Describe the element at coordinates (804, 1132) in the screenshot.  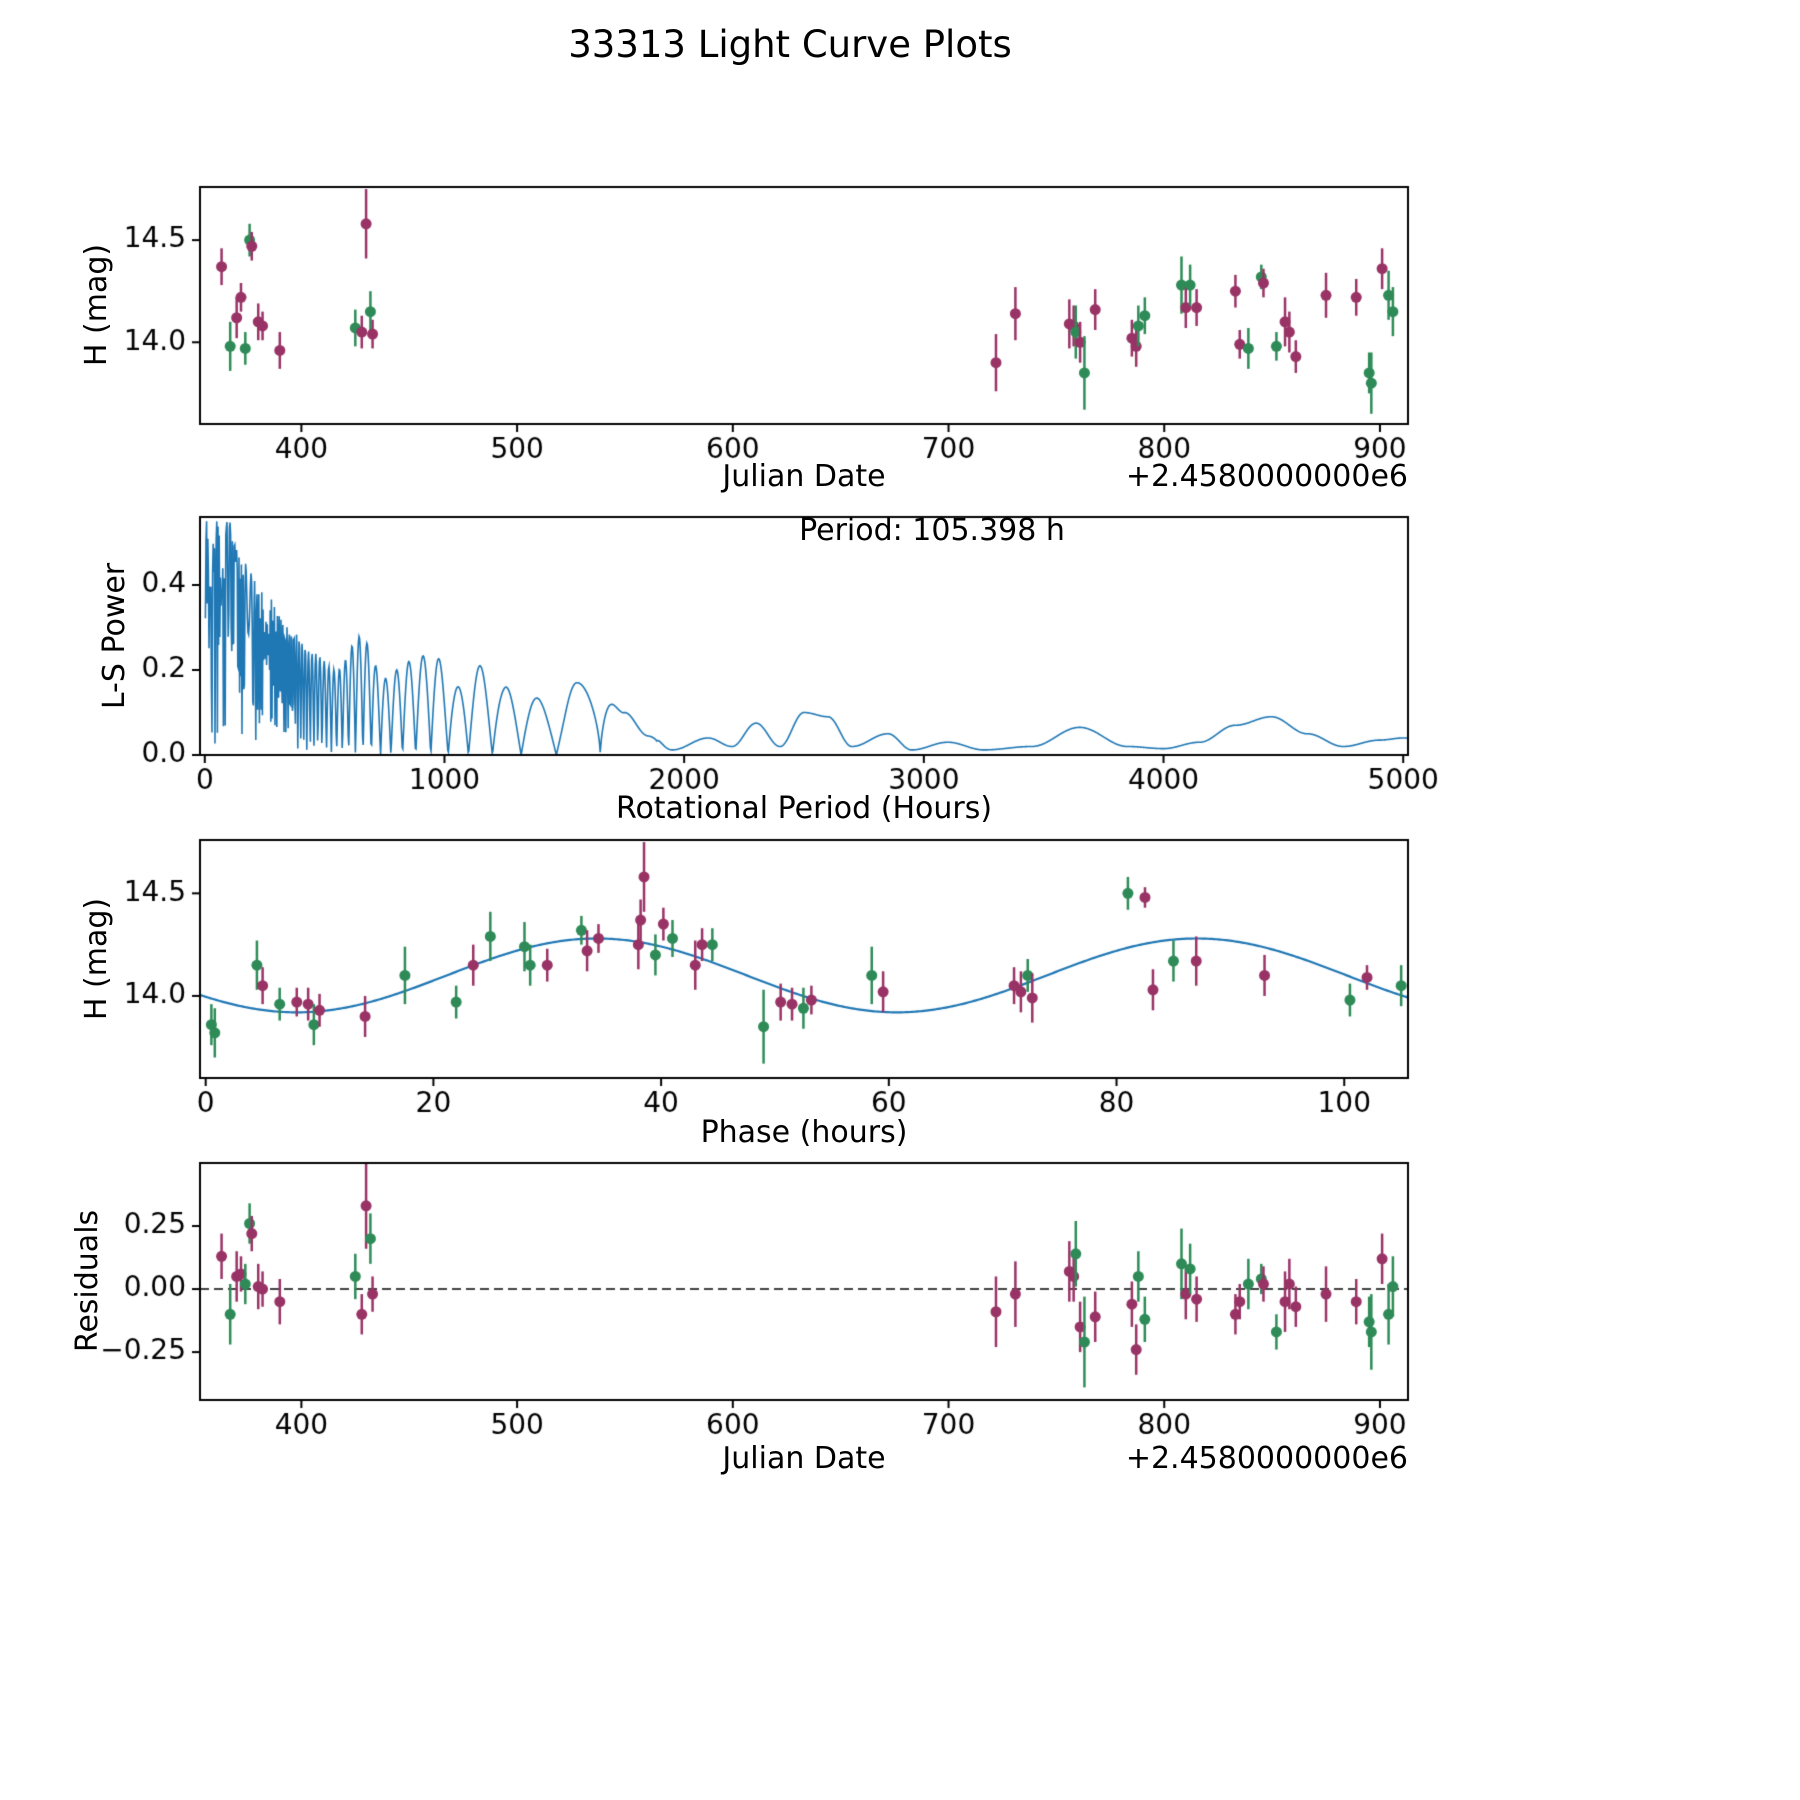
I see `phase-plot-xlabel: Phase (hours)` at that location.